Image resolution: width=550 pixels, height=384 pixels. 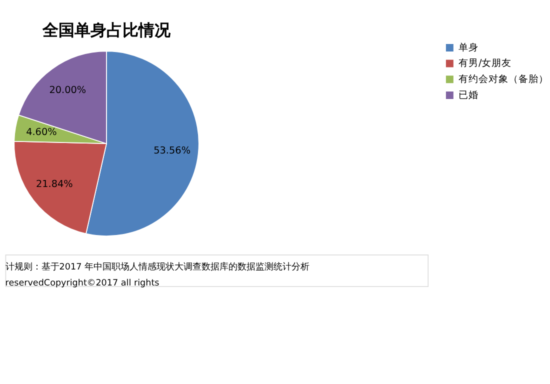 What do you see at coordinates (503, 79) in the screenshot?
I see `legend-label: 有约会对象（备胎）` at bounding box center [503, 79].